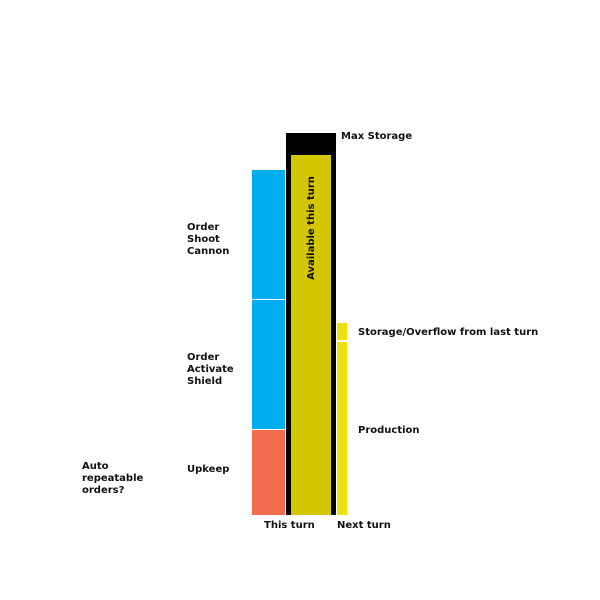 The height and width of the screenshot is (600, 600). What do you see at coordinates (377, 136) in the screenshot?
I see `max-storage-label: Max Storage` at bounding box center [377, 136].